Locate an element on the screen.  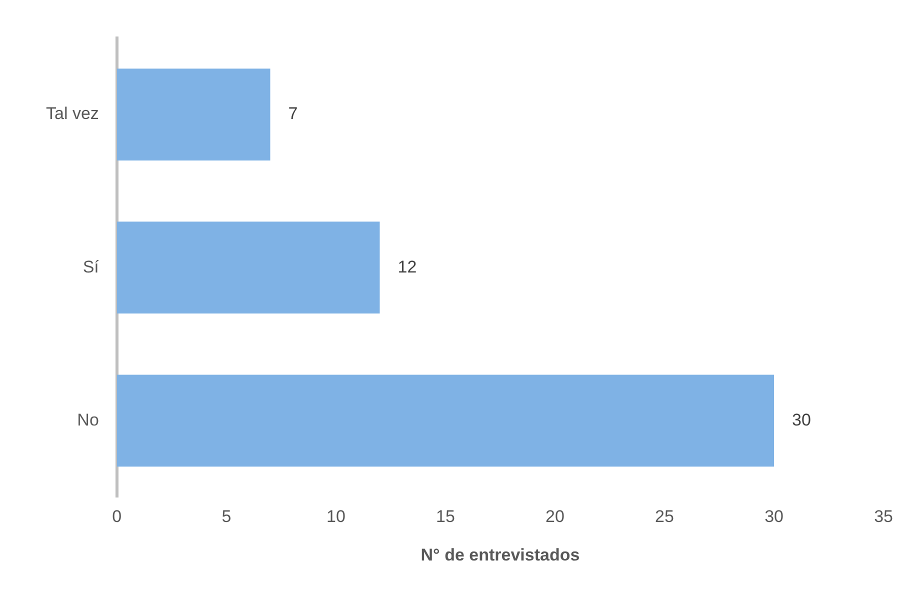
x-tick-label: 30 is located at coordinates (774, 516).